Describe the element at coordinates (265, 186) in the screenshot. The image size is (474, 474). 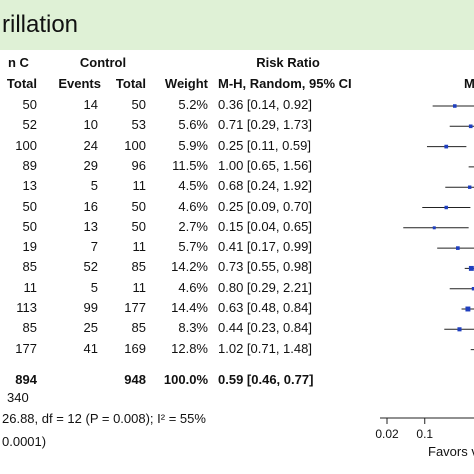
I see `study-risk-ratio: 0.68 [0.24, 1.92]` at that location.